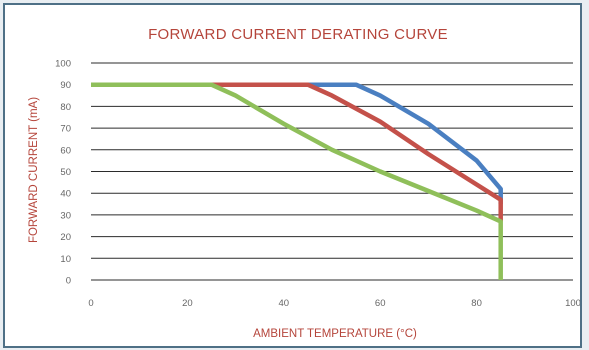 The height and width of the screenshot is (350, 589). I want to click on y-tick-30: 30, so click(65, 215).